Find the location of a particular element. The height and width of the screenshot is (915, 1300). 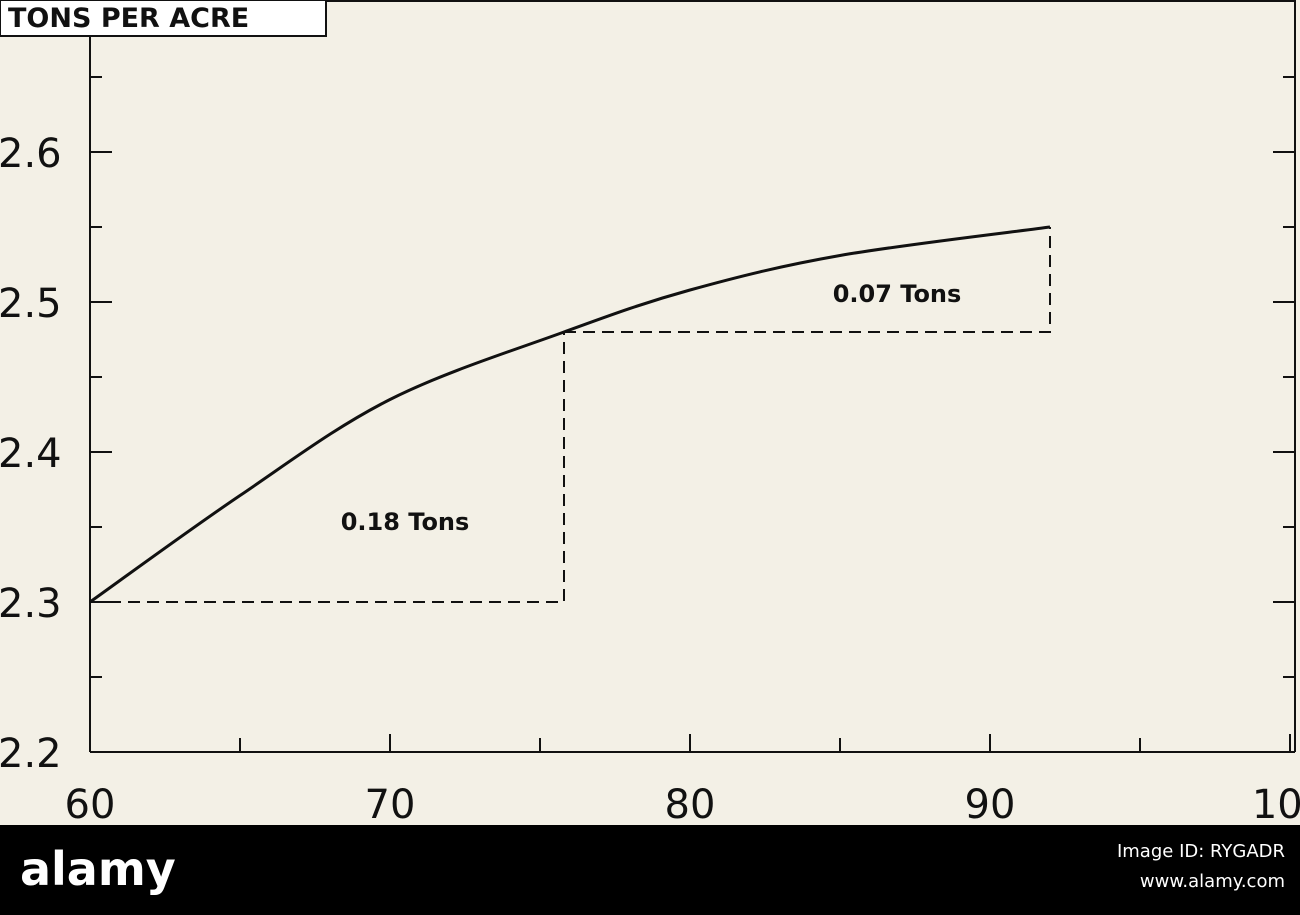

footer-id: Image ID: RYGADR is located at coordinates (1201, 851).